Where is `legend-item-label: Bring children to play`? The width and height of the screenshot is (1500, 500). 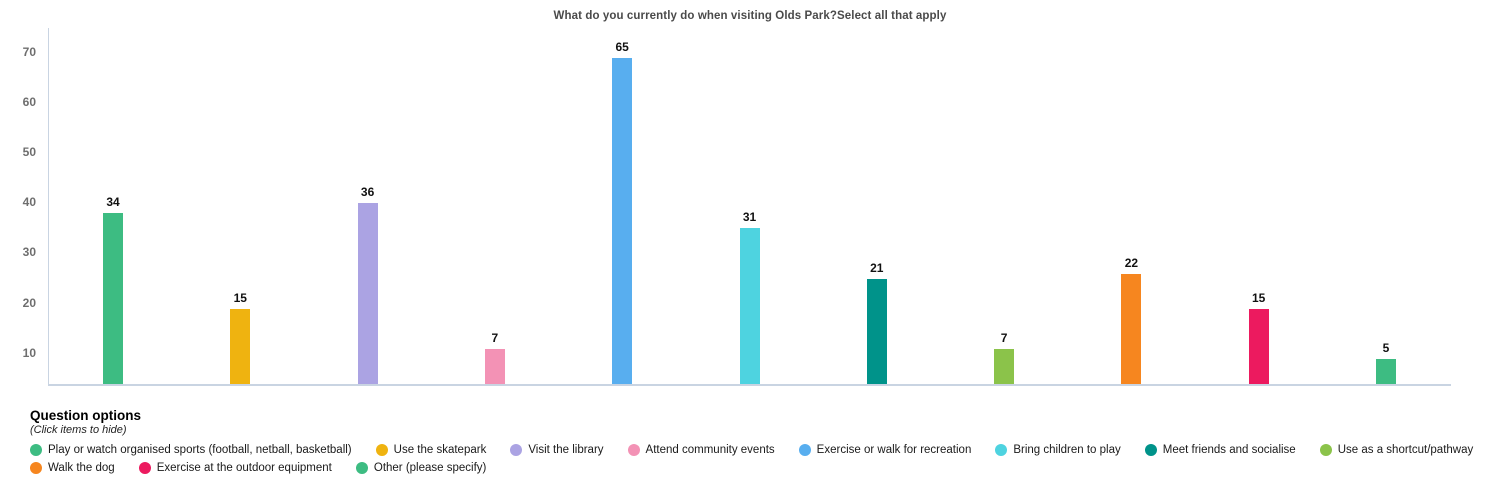
legend-item-label: Bring children to play is located at coordinates (1067, 450).